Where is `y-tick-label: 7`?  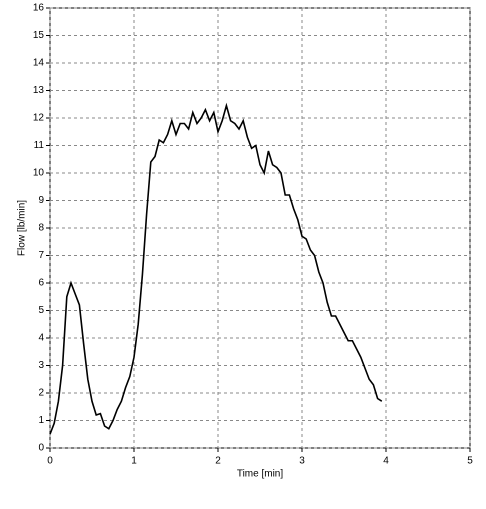
y-tick-label: 7 is located at coordinates (41, 255).